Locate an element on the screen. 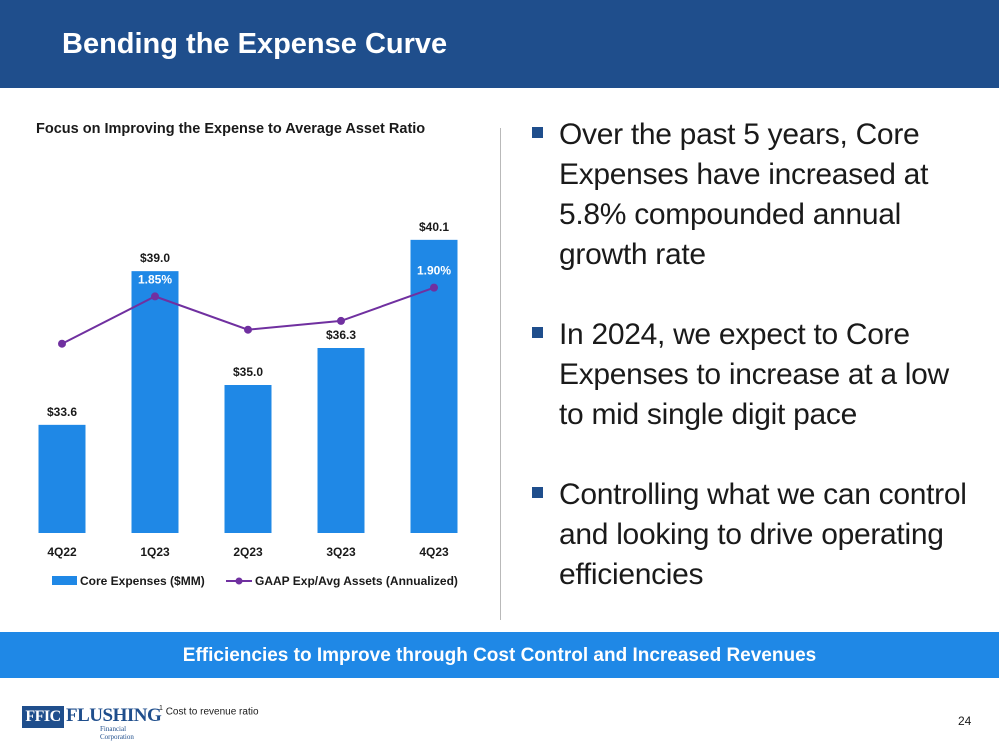  slide-title: Bending the Expense Curve is located at coordinates (255, 44).